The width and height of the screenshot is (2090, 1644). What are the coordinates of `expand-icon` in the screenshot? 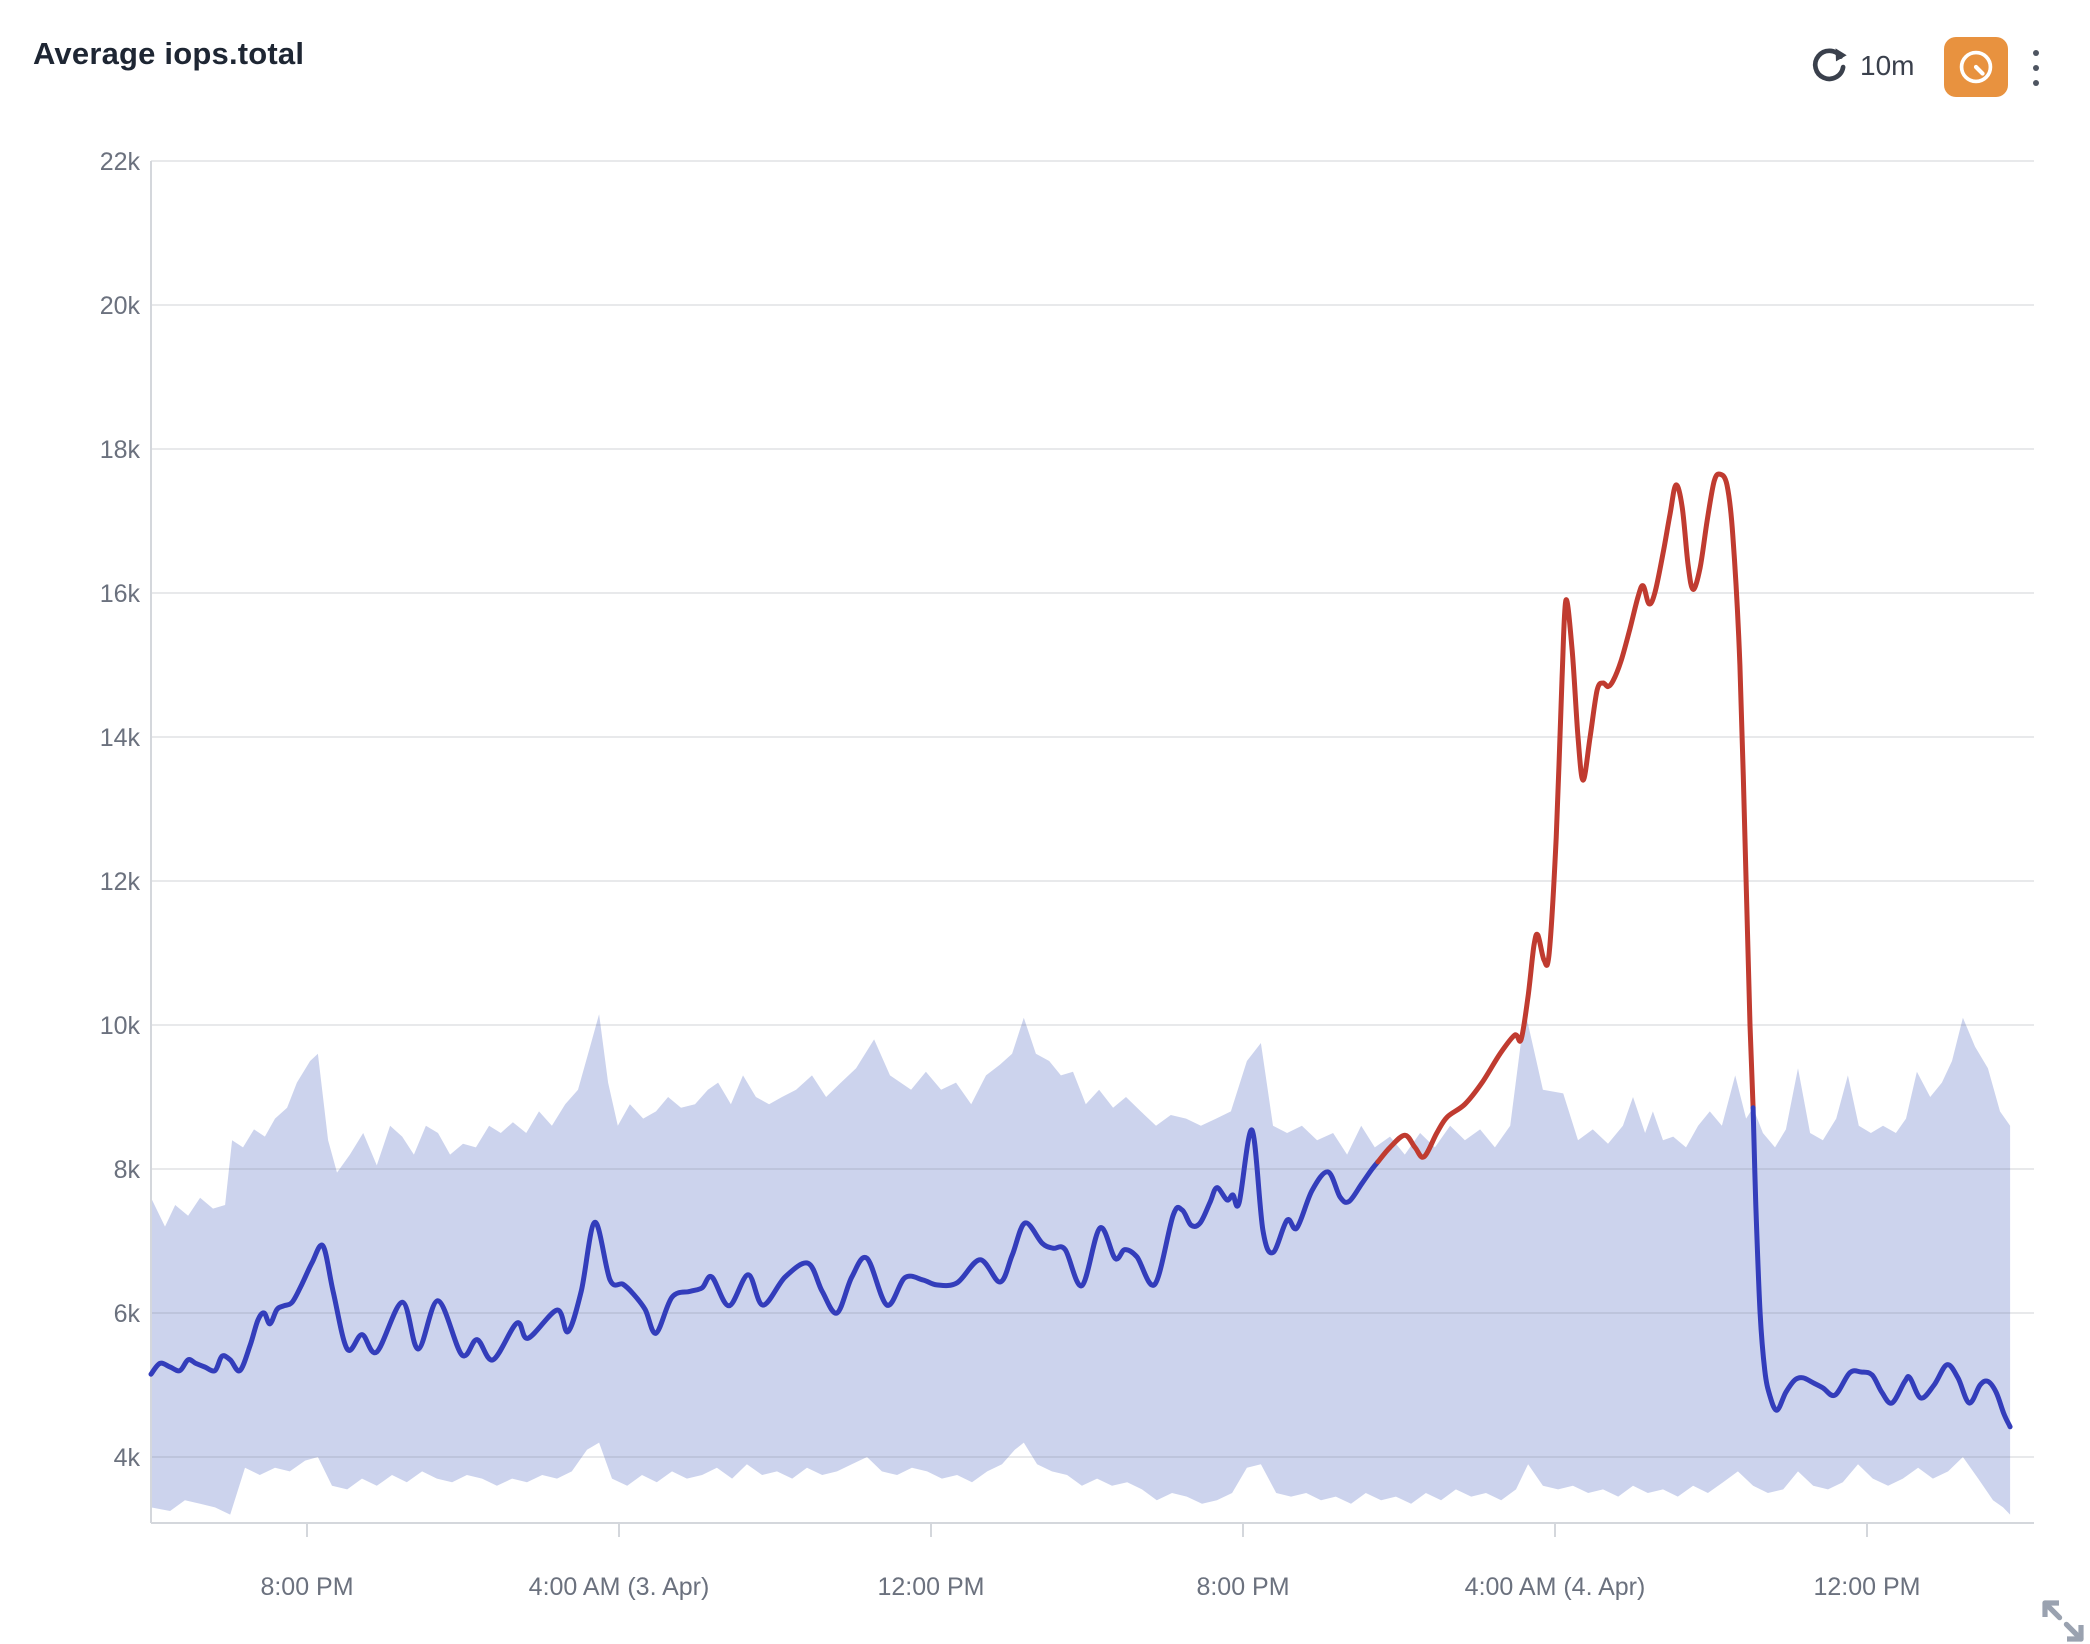 It's located at (2063, 1621).